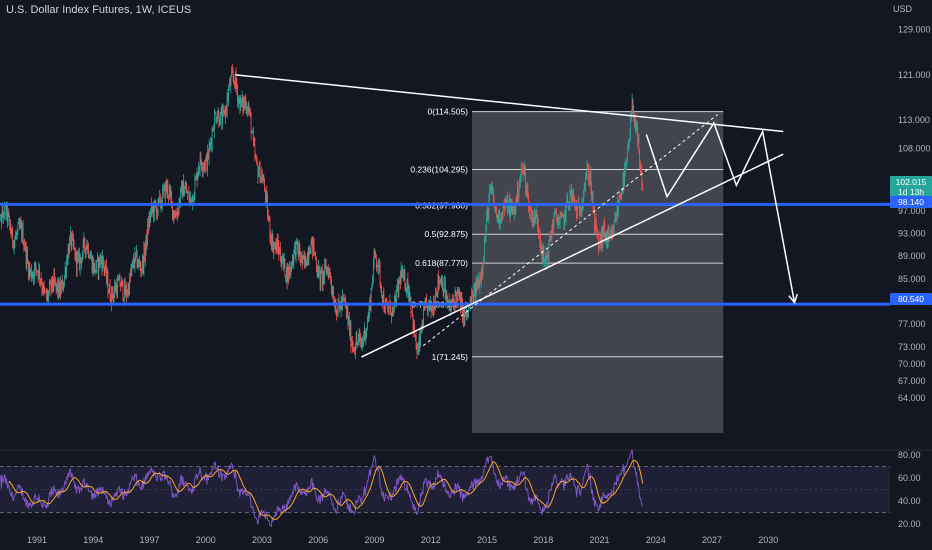  What do you see at coordinates (720, 212) in the screenshot?
I see `projected-path` at bounding box center [720, 212].